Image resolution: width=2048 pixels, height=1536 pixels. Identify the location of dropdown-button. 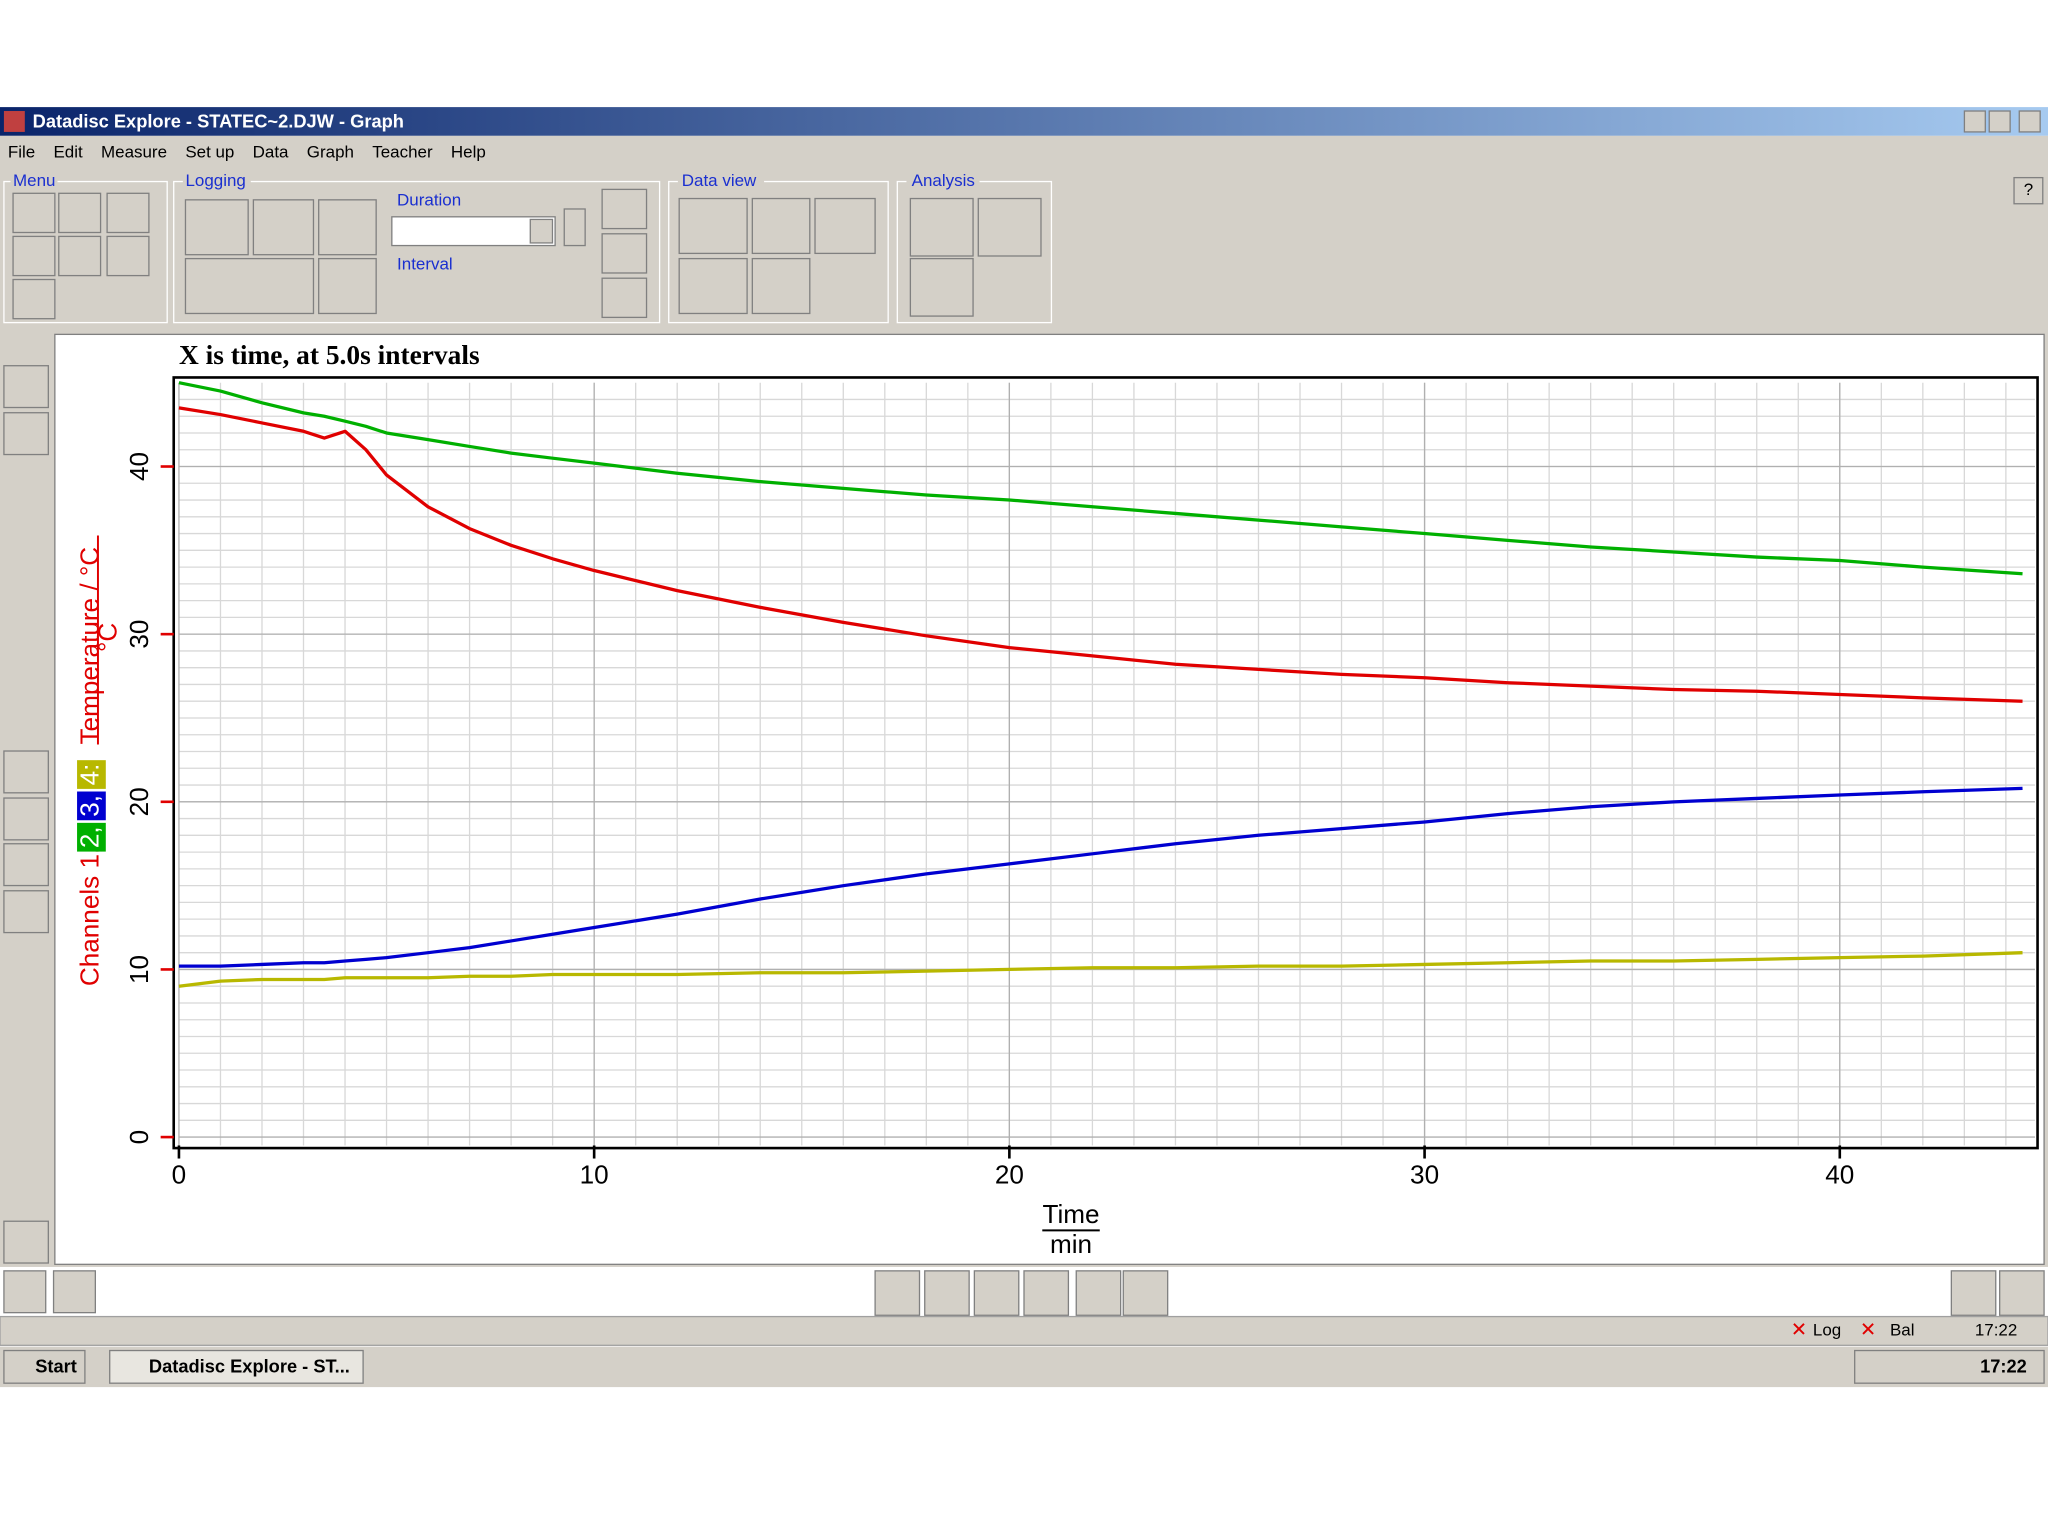
(541, 231).